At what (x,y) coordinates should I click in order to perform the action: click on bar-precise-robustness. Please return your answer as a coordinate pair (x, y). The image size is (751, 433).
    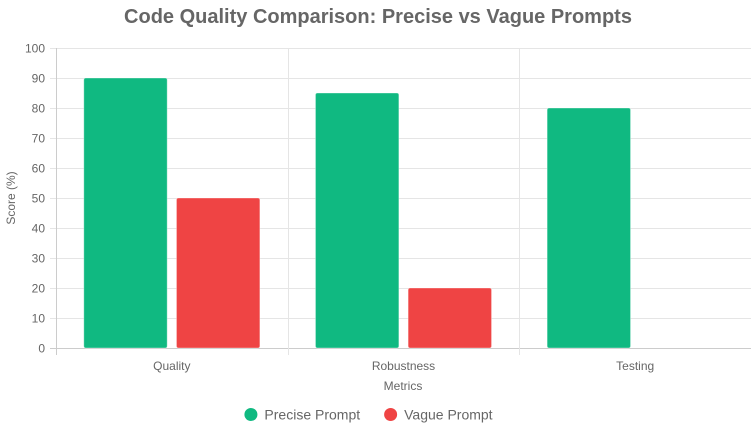
    Looking at the image, I should click on (357, 220).